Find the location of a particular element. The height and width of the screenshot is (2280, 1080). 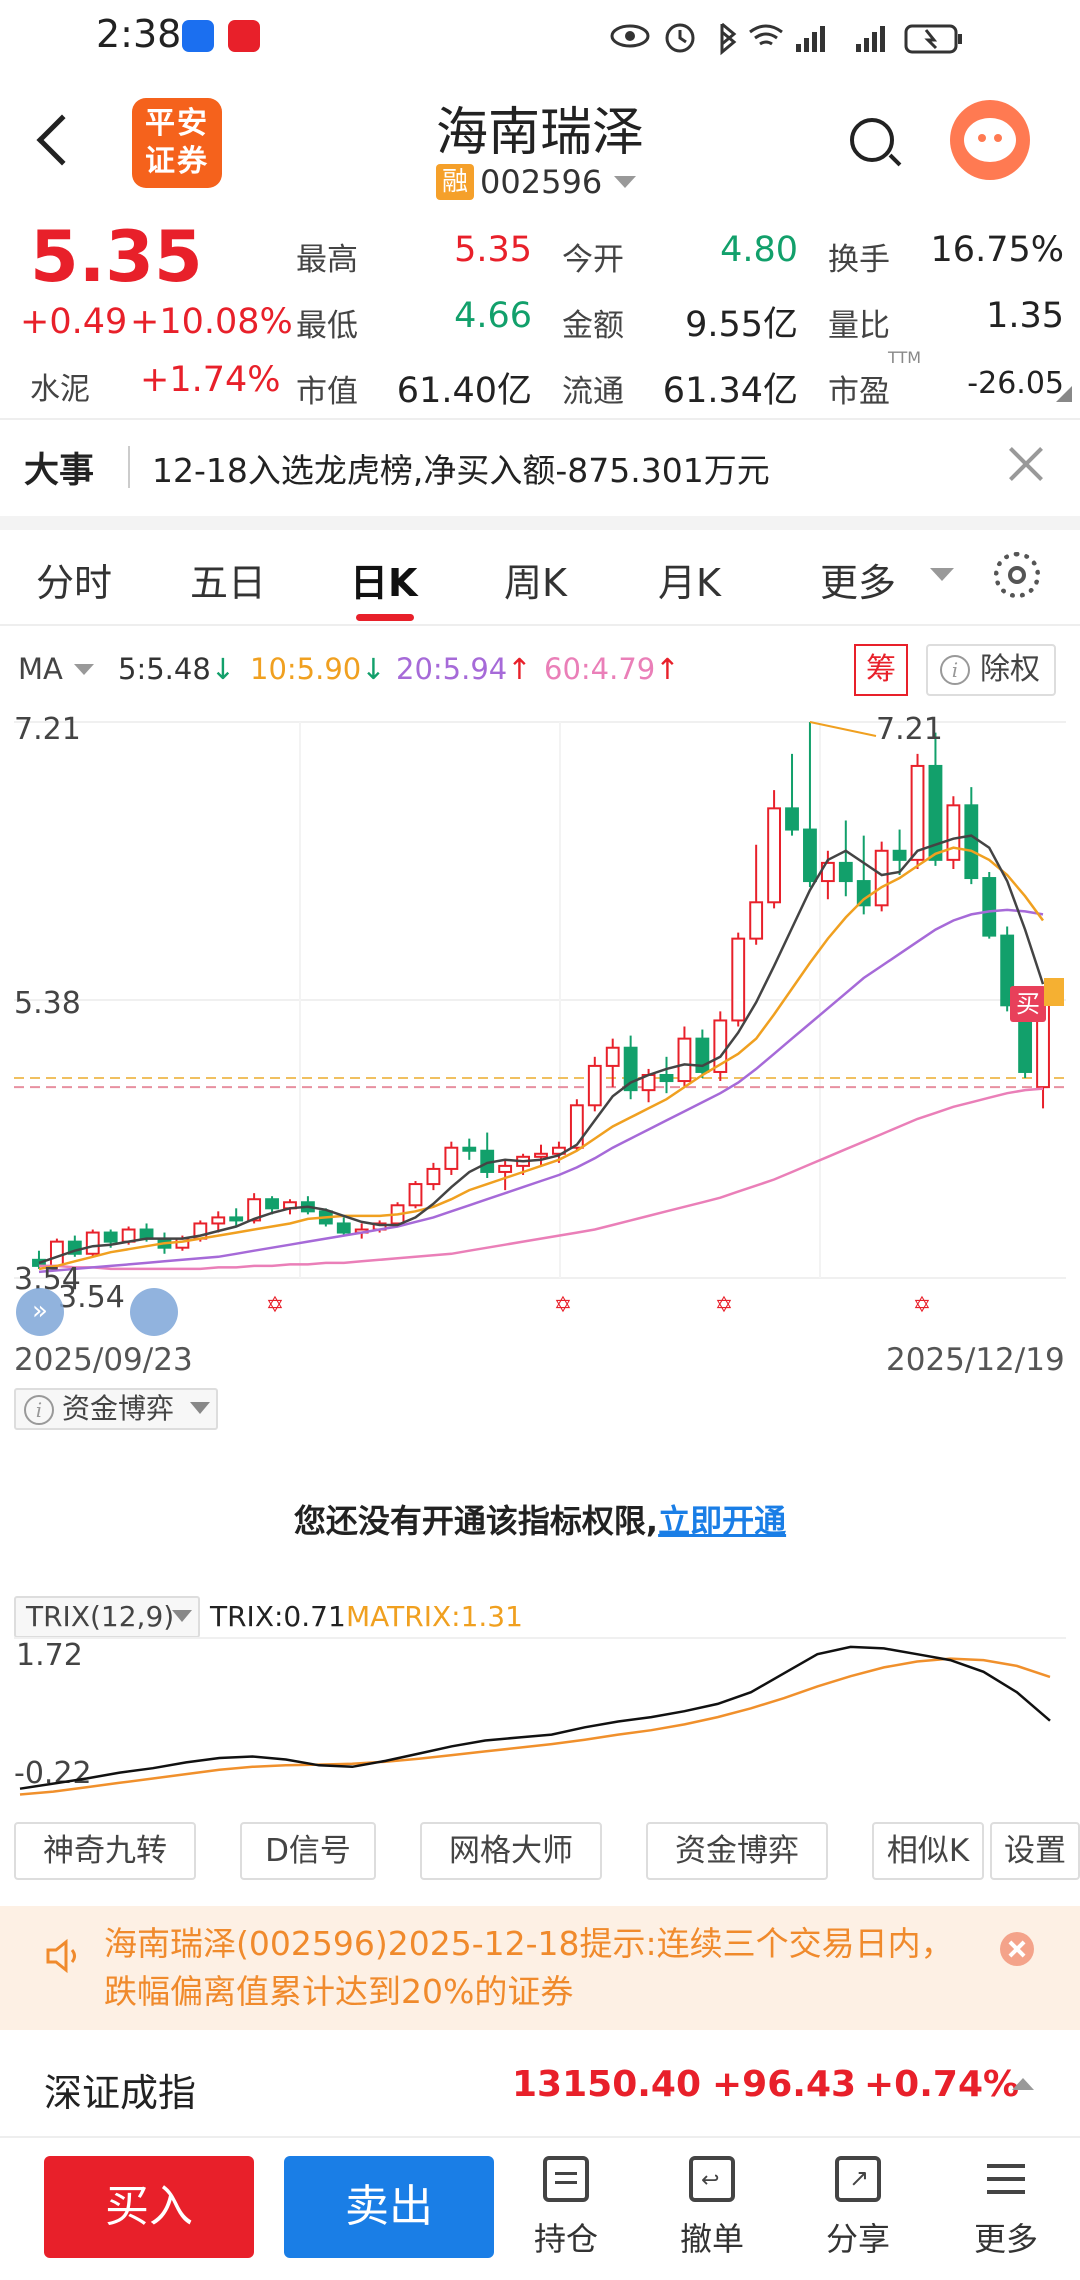

news-text: 12-18入选龙虎榜,净买入额-875.301万元 is located at coordinates (461, 470).